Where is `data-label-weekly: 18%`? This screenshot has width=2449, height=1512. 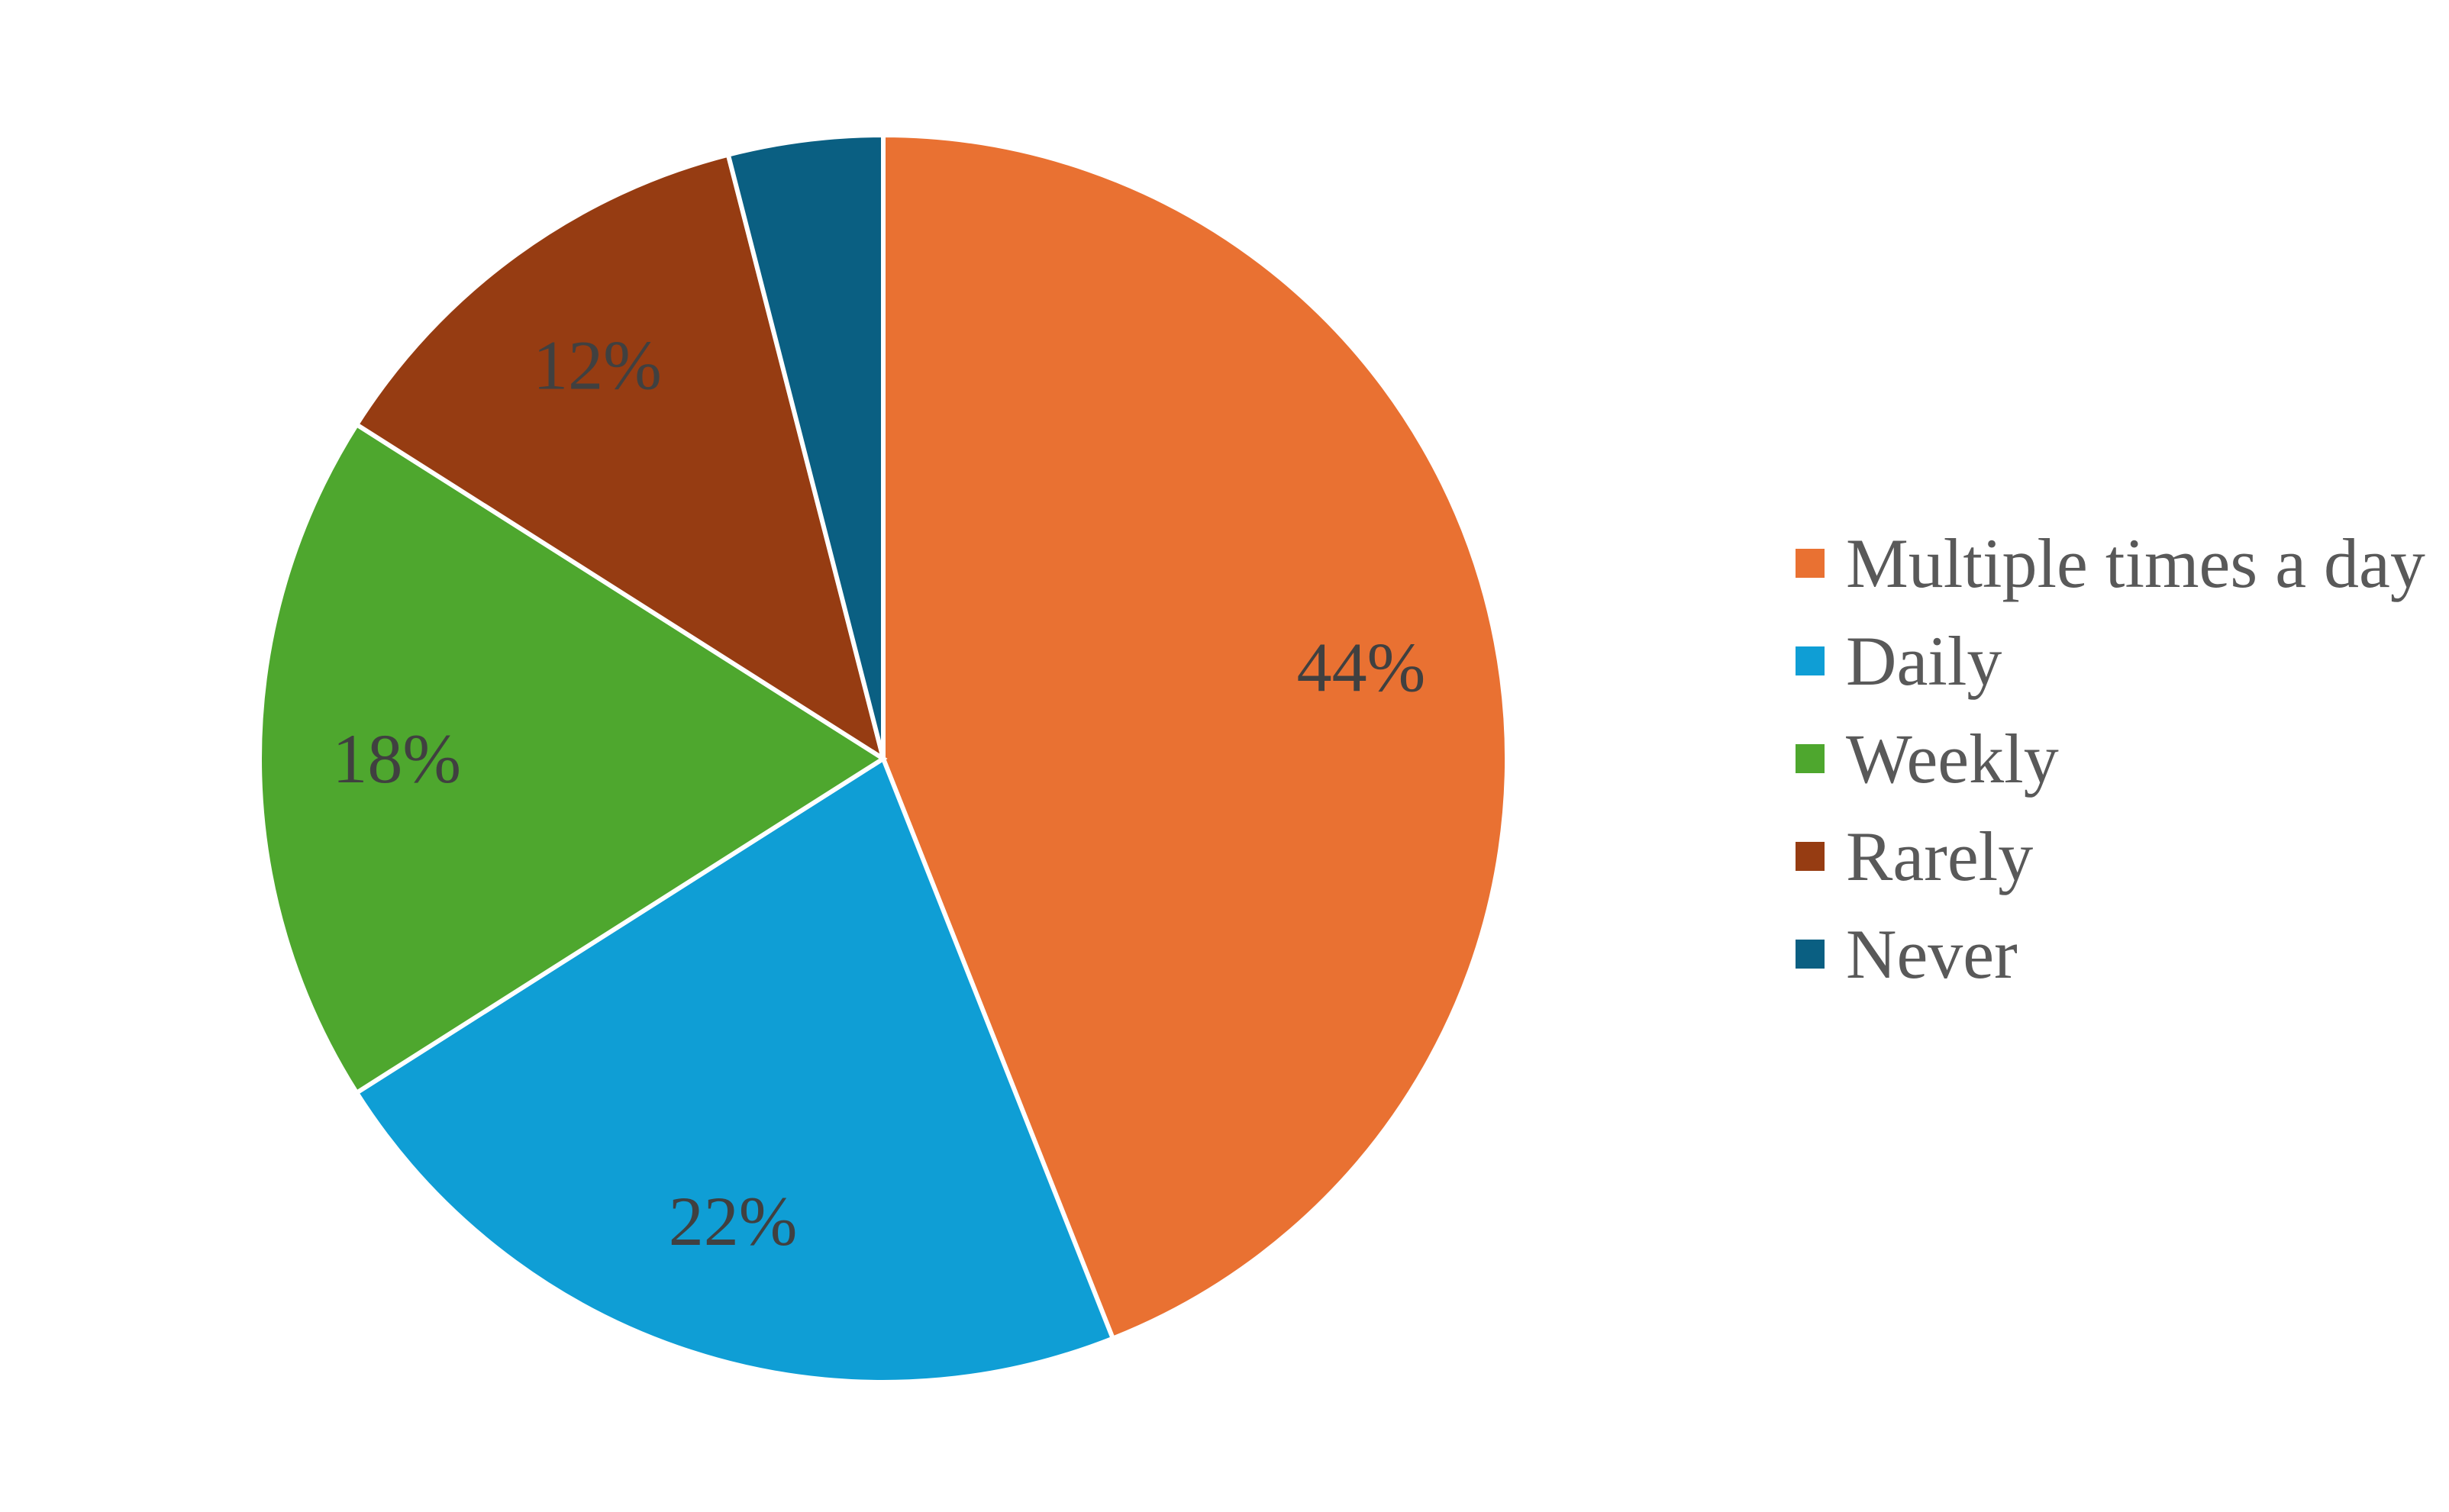 data-label-weekly: 18% is located at coordinates (396, 759).